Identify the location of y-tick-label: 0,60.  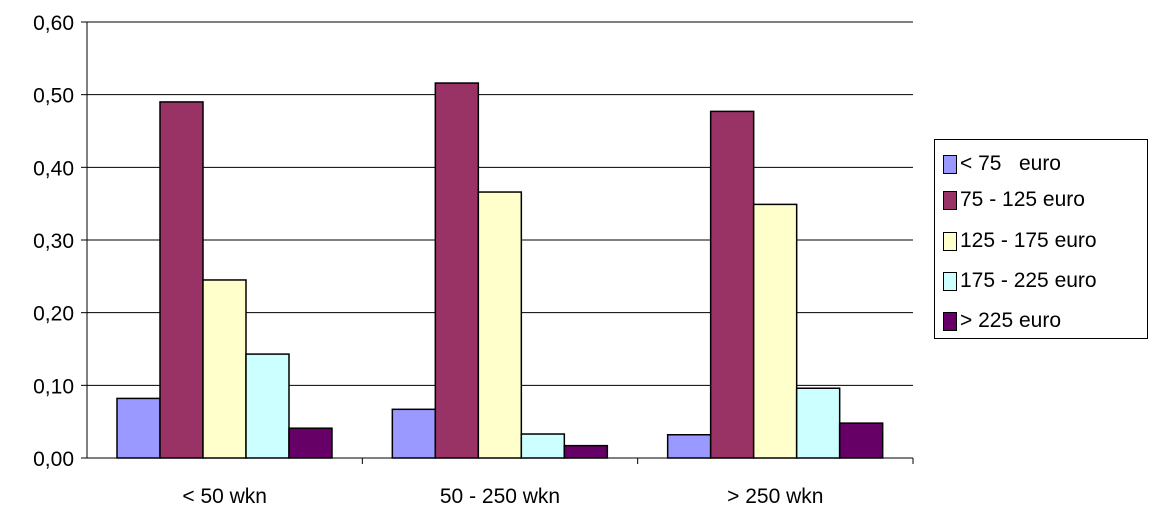
(53, 23).